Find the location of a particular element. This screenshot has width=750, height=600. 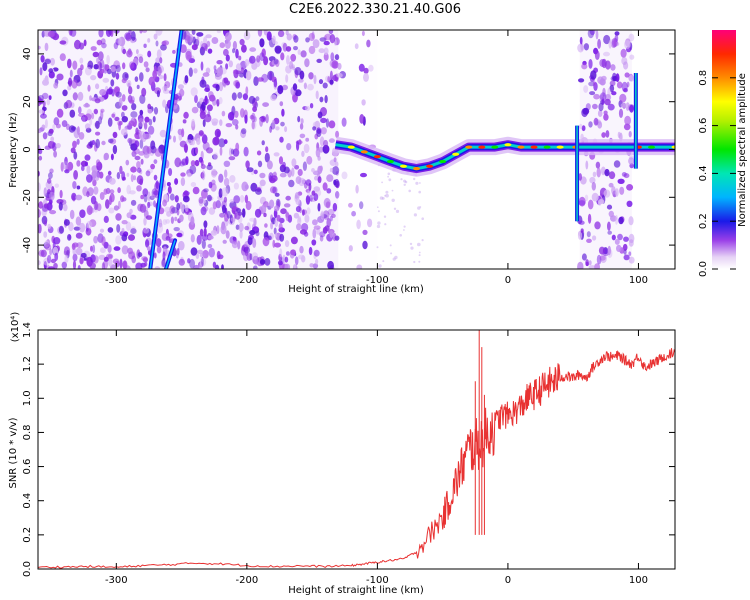

colorbar-tick-label: 0.4 is located at coordinates (703, 173).